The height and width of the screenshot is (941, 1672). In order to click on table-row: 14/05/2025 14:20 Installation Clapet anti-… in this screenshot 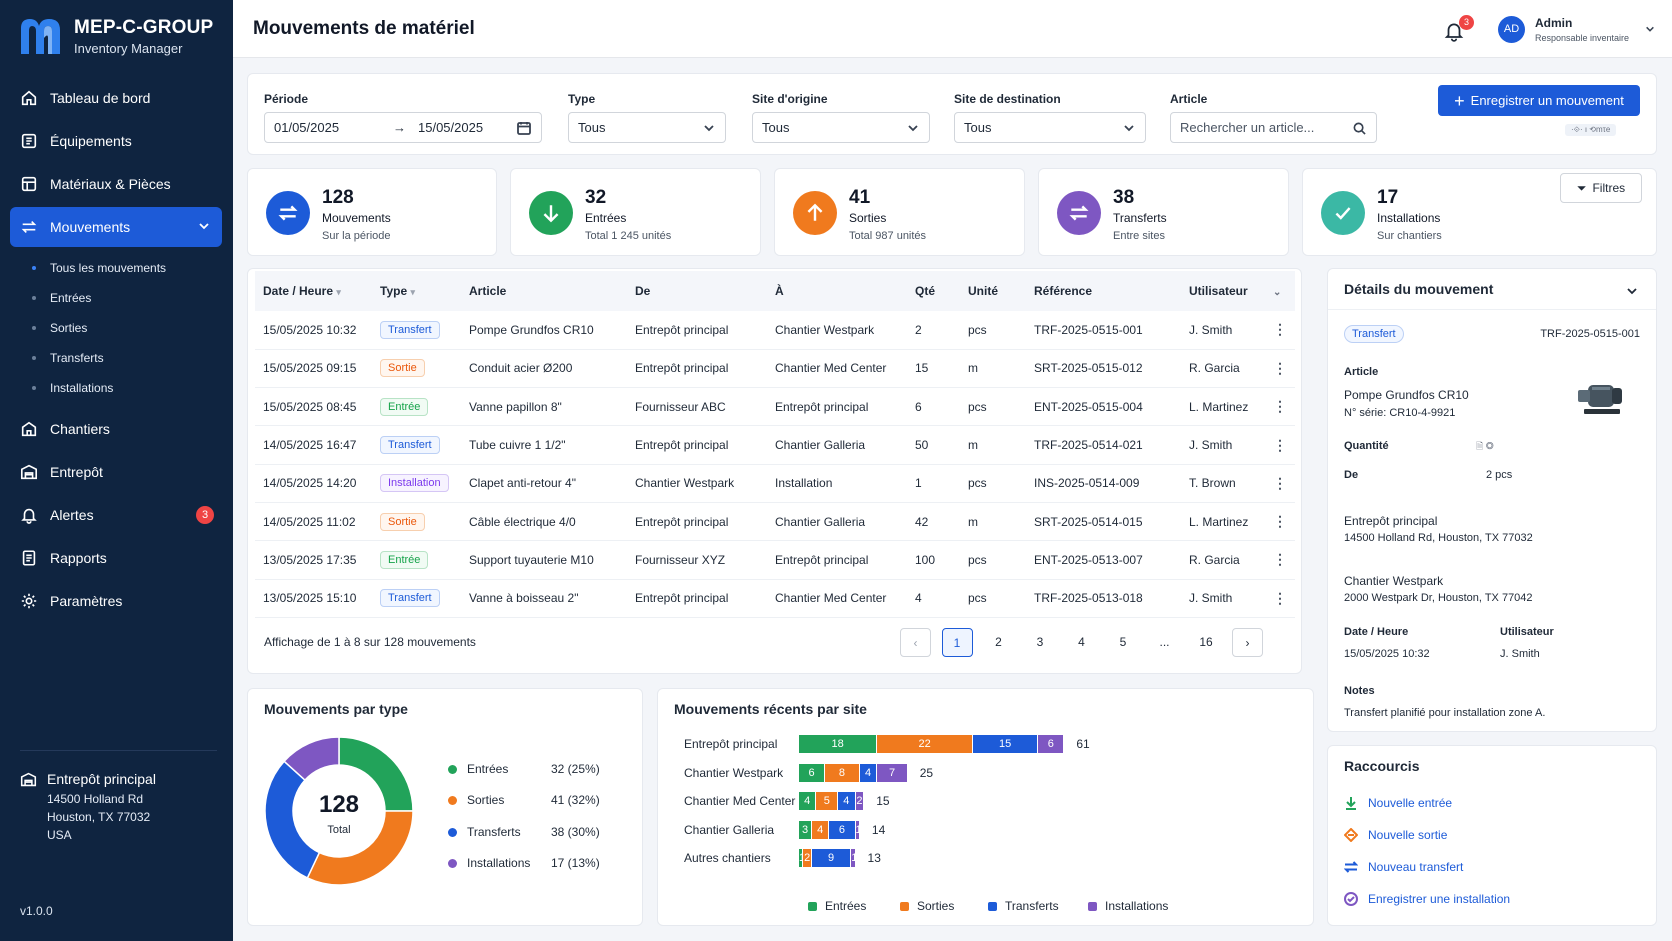, I will do `click(775, 483)`.